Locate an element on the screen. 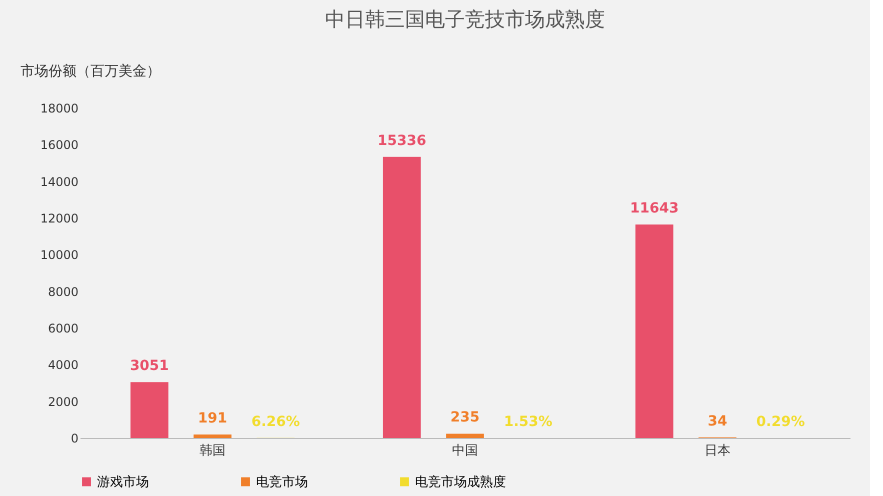 The height and width of the screenshot is (496, 883). data-label: 6.26% is located at coordinates (275, 422).